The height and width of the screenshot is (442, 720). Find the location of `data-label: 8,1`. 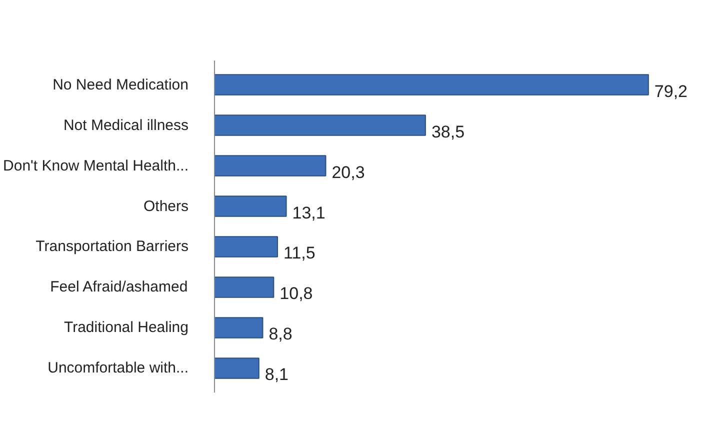

data-label: 8,1 is located at coordinates (276, 374).